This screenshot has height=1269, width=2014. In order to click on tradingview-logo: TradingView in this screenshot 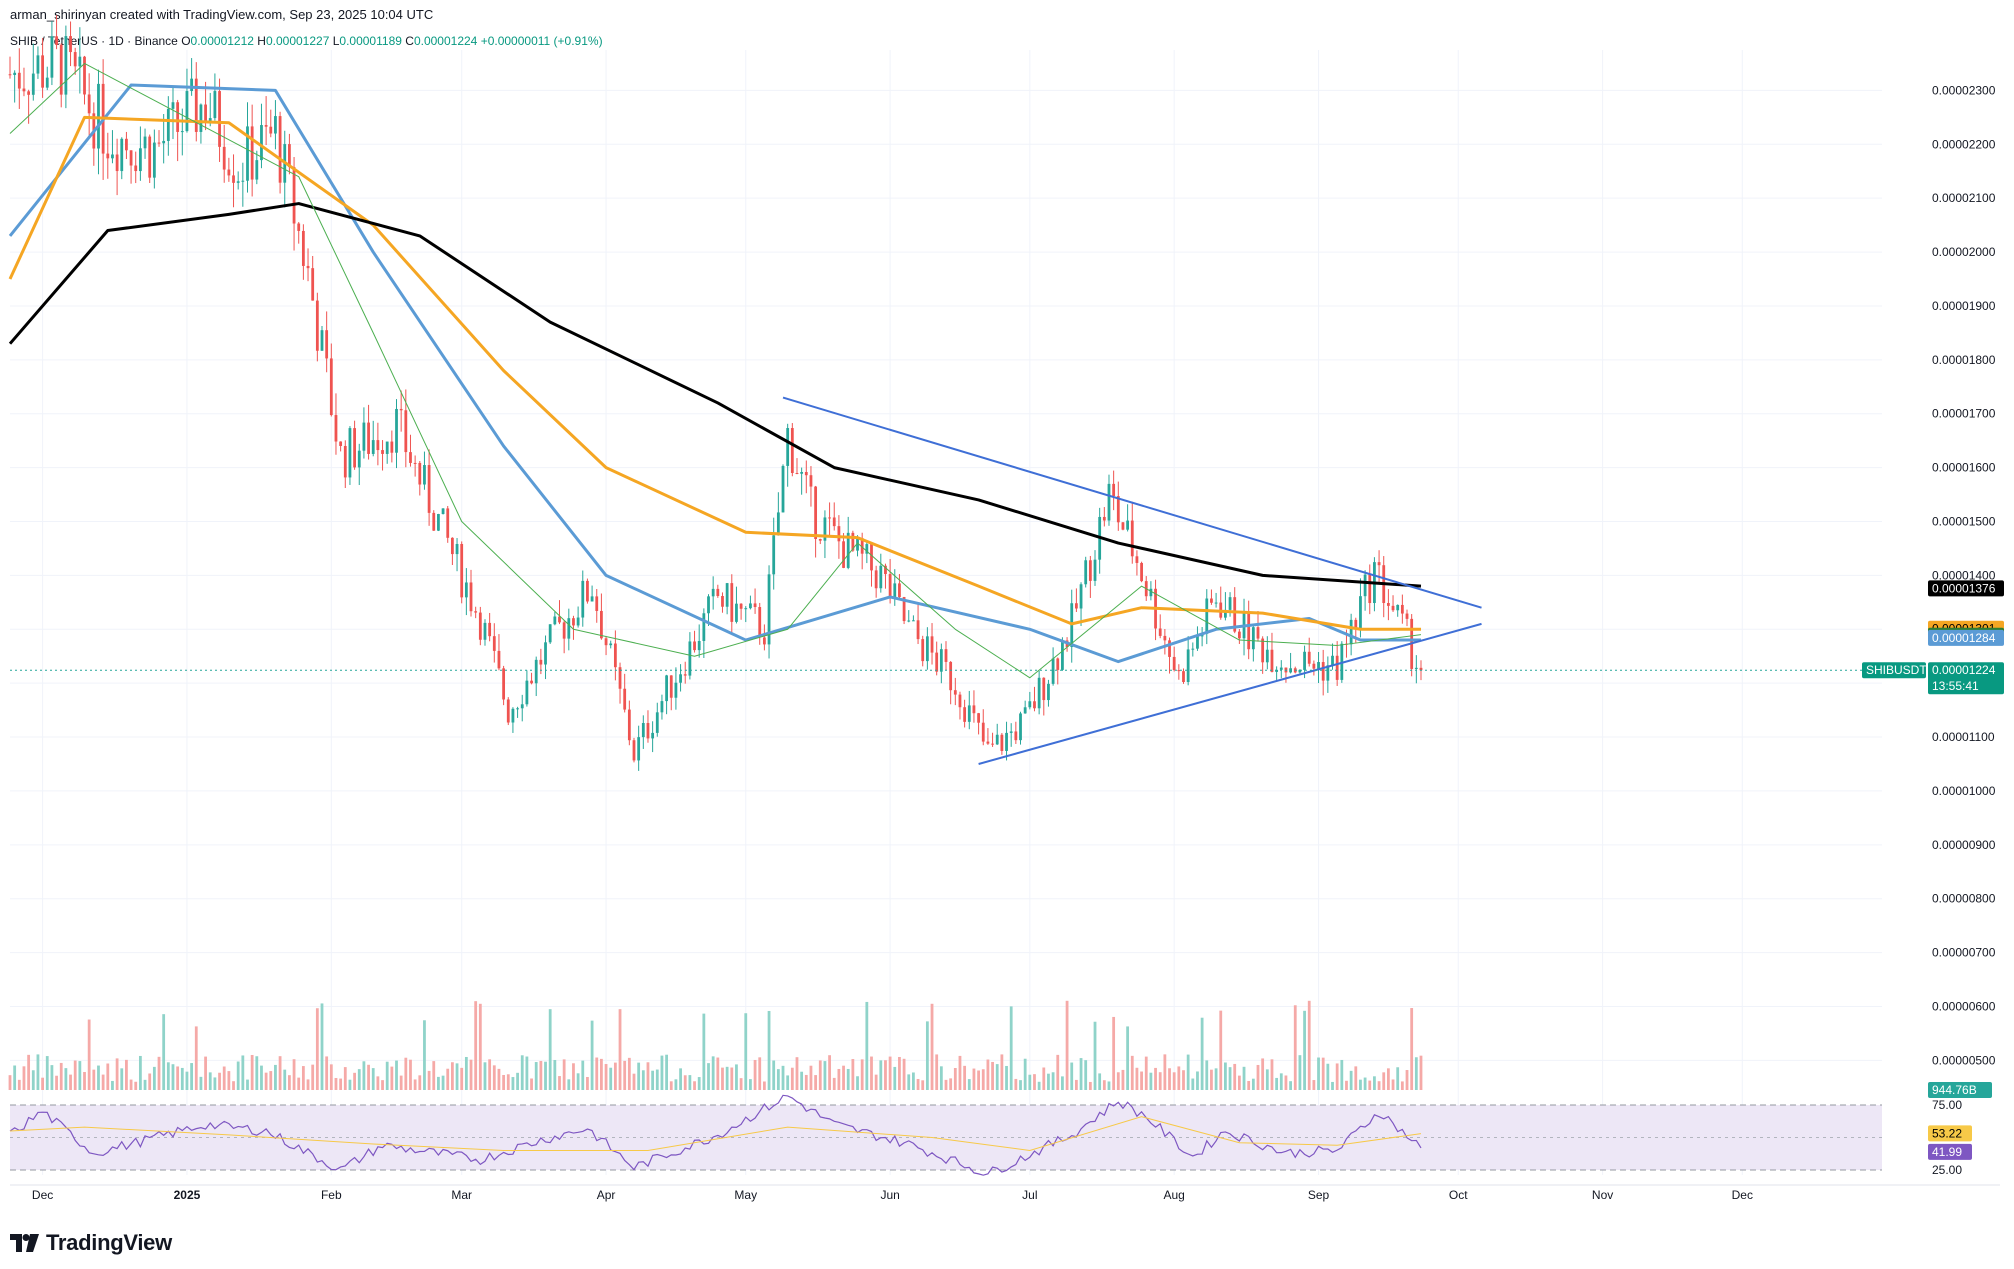, I will do `click(91, 1243)`.